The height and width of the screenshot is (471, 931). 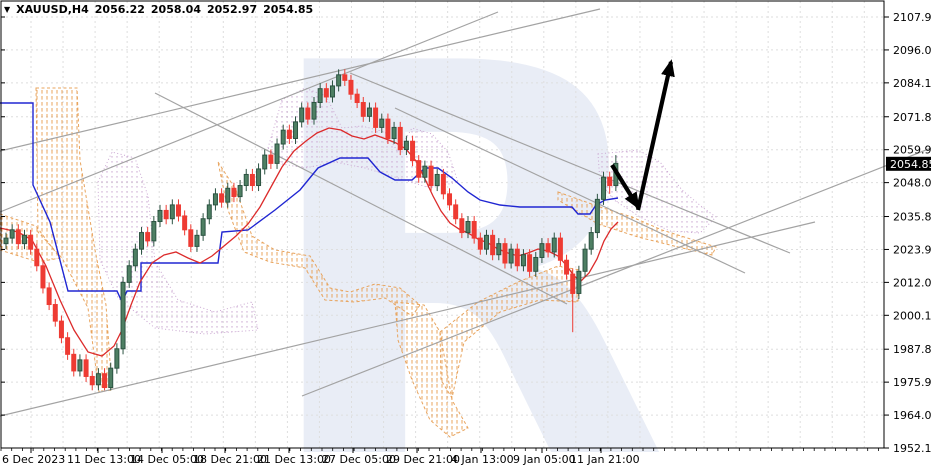 What do you see at coordinates (7, 9) in the screenshot?
I see `symbol-dropdown-icon: ▼` at bounding box center [7, 9].